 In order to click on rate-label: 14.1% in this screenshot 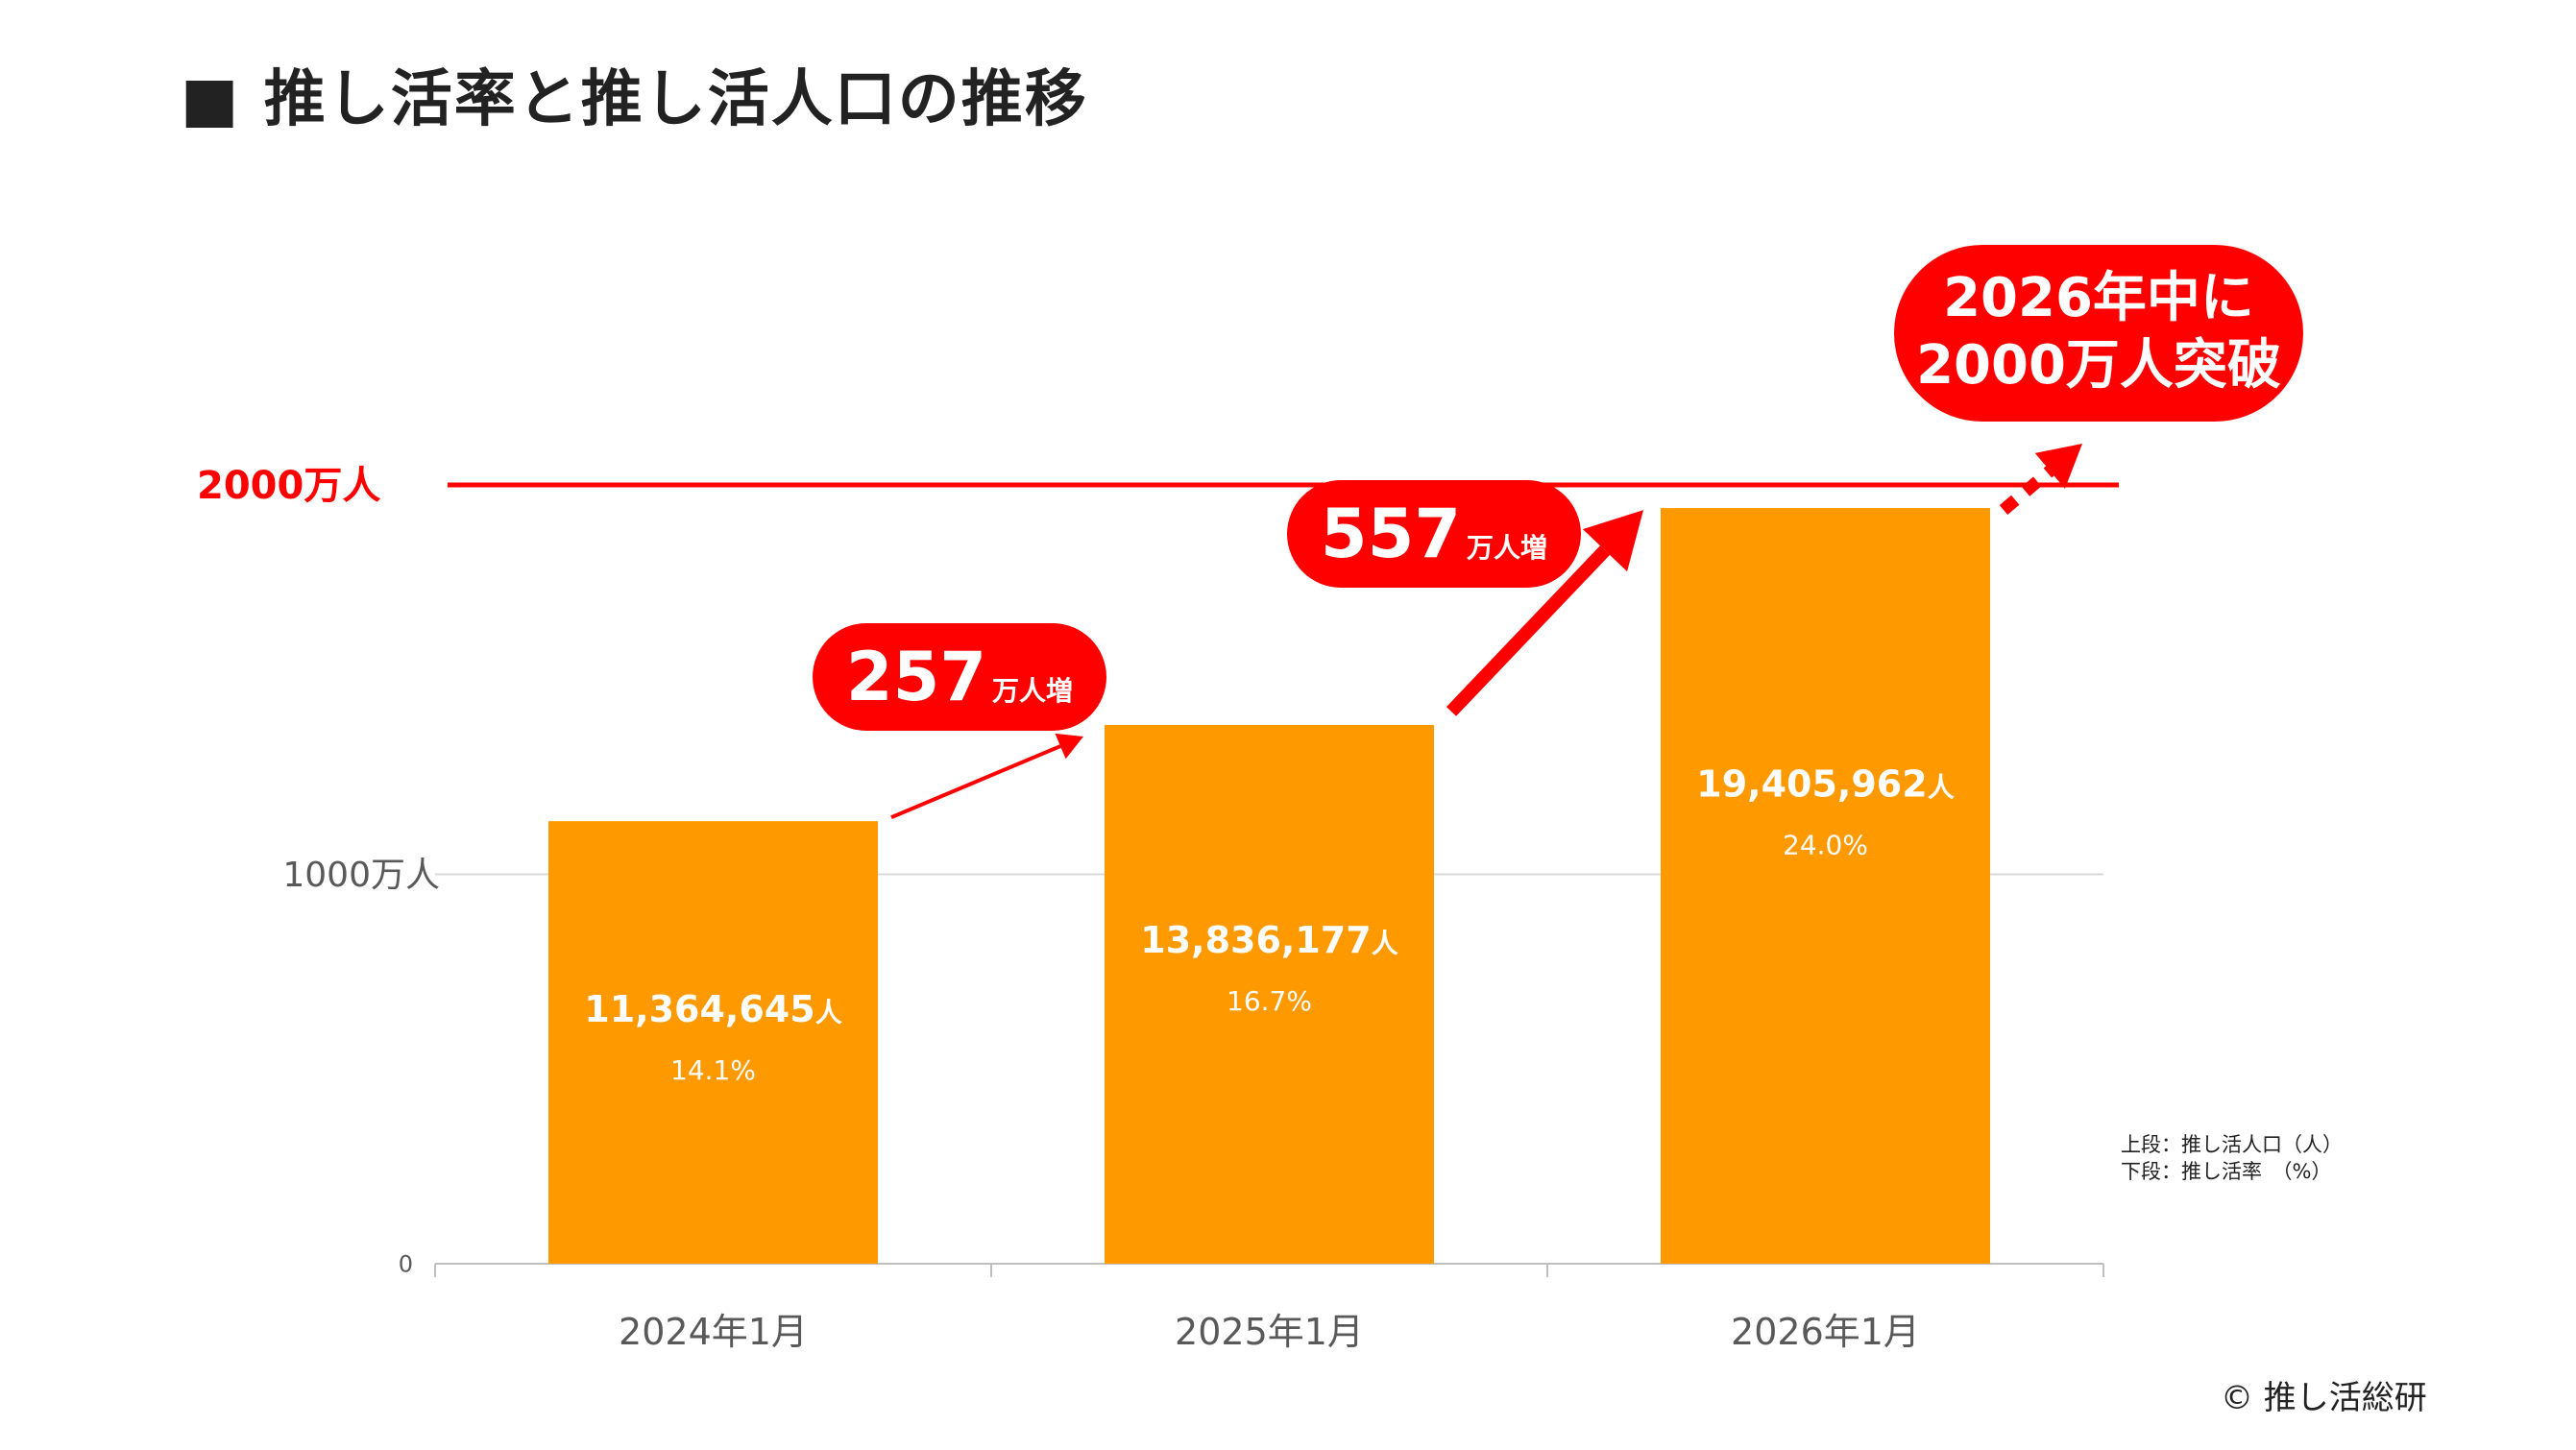, I will do `click(713, 1070)`.